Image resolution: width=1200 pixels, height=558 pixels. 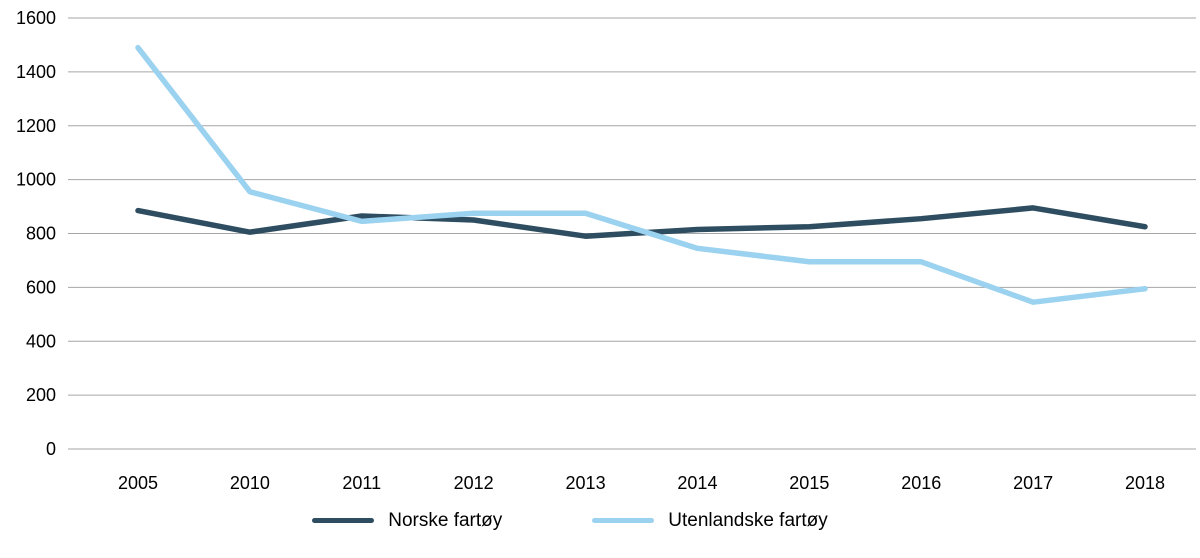 I want to click on legend-label-utenlandske: Utenlandske fartøy, so click(x=748, y=520).